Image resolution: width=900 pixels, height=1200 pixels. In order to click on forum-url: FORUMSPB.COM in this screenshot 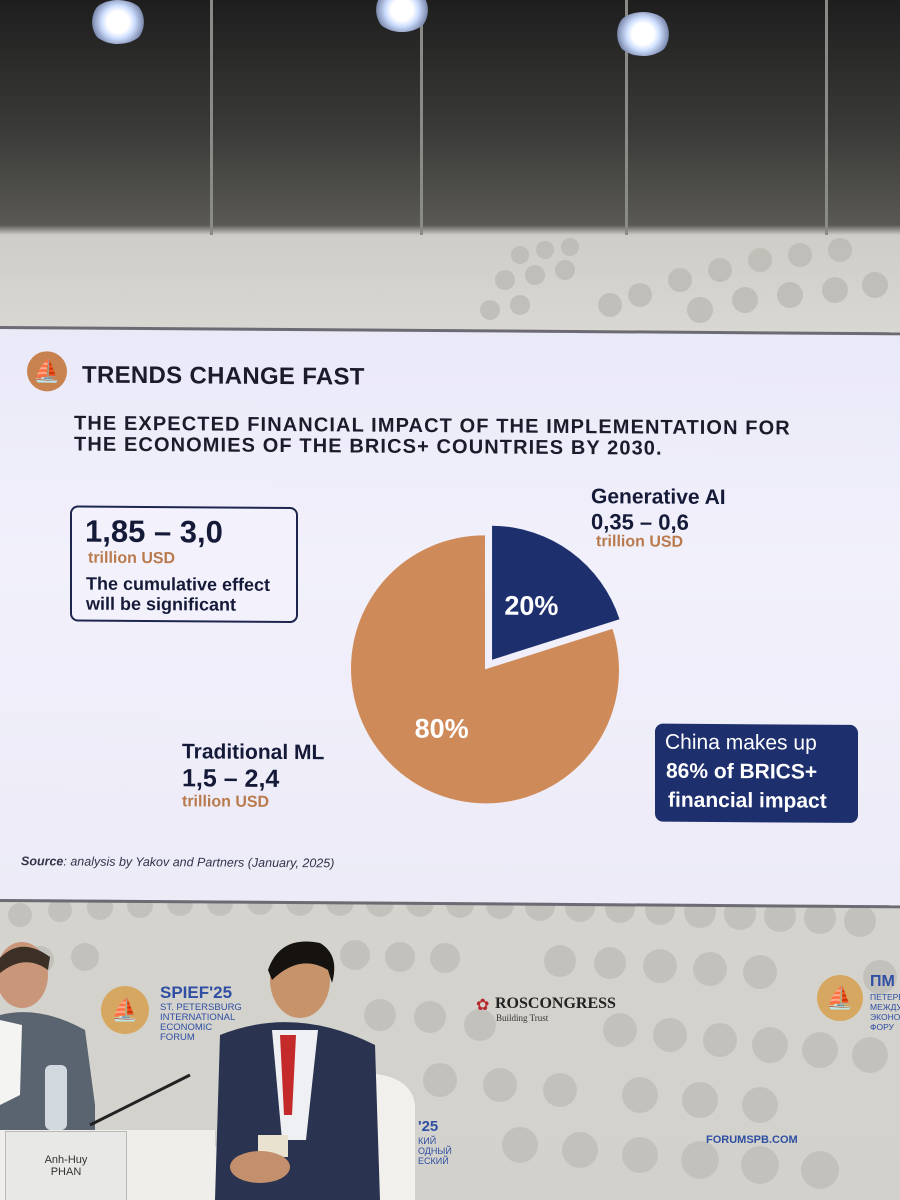, I will do `click(752, 1140)`.